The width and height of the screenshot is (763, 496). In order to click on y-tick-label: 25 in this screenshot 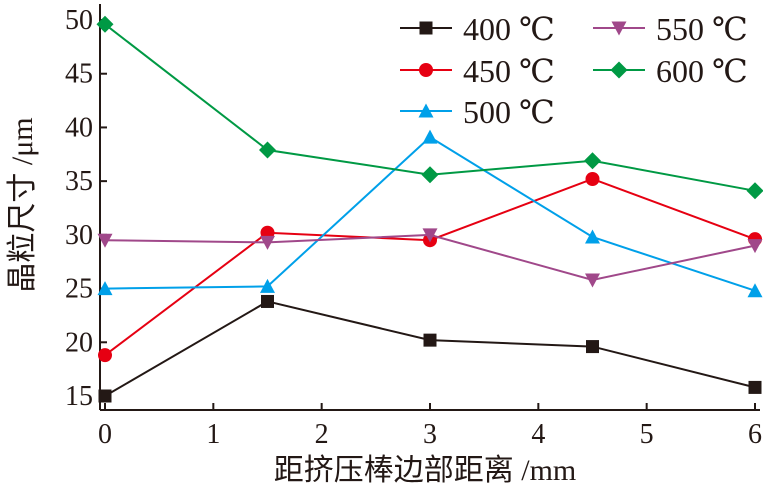, I will do `click(79, 289)`.